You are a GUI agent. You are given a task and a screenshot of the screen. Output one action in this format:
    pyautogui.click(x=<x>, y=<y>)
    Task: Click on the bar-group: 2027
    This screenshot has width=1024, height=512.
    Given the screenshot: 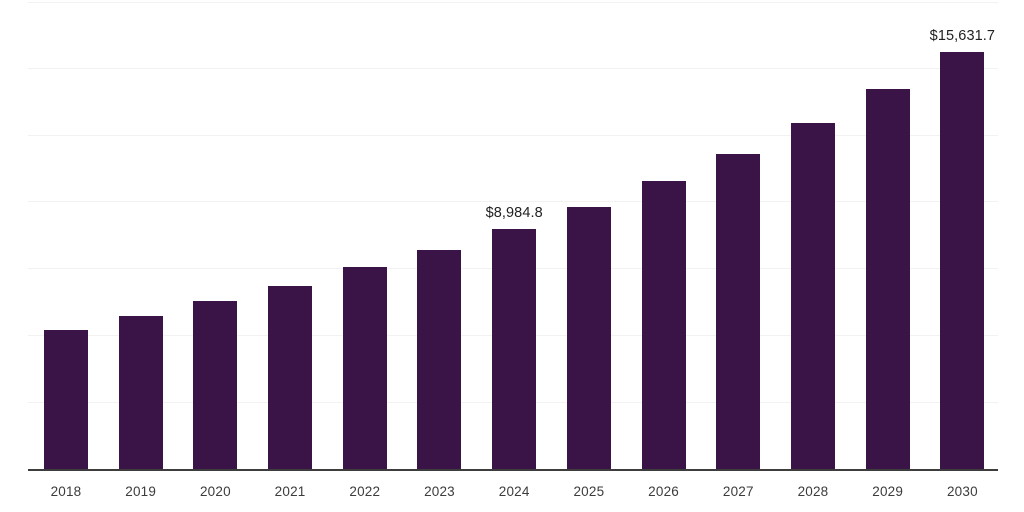 What is the action you would take?
    pyautogui.click(x=738, y=256)
    